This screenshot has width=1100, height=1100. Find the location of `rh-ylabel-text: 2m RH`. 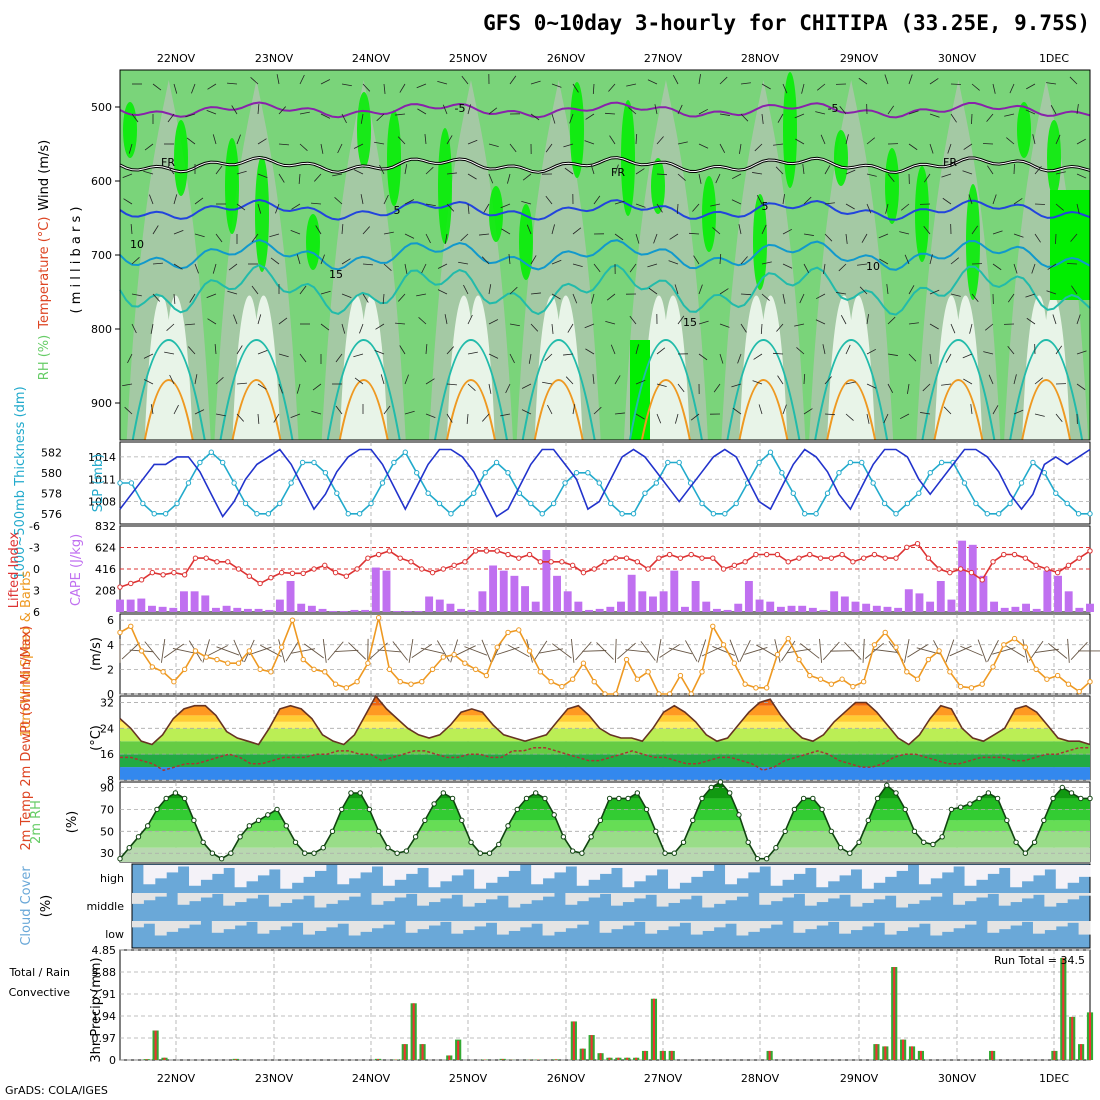

rh-ylabel-text: 2m RH is located at coordinates (36, 822).